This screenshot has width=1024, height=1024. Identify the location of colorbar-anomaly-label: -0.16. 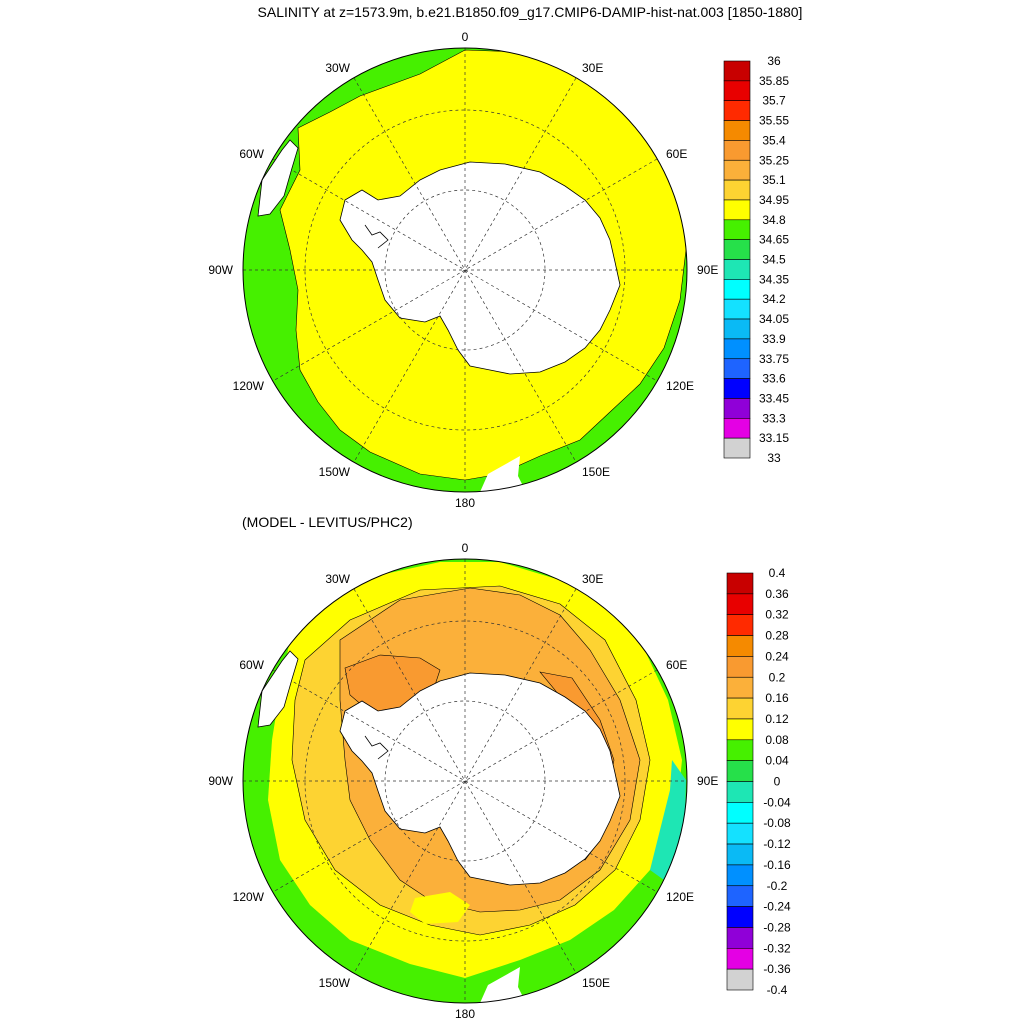
(777, 865).